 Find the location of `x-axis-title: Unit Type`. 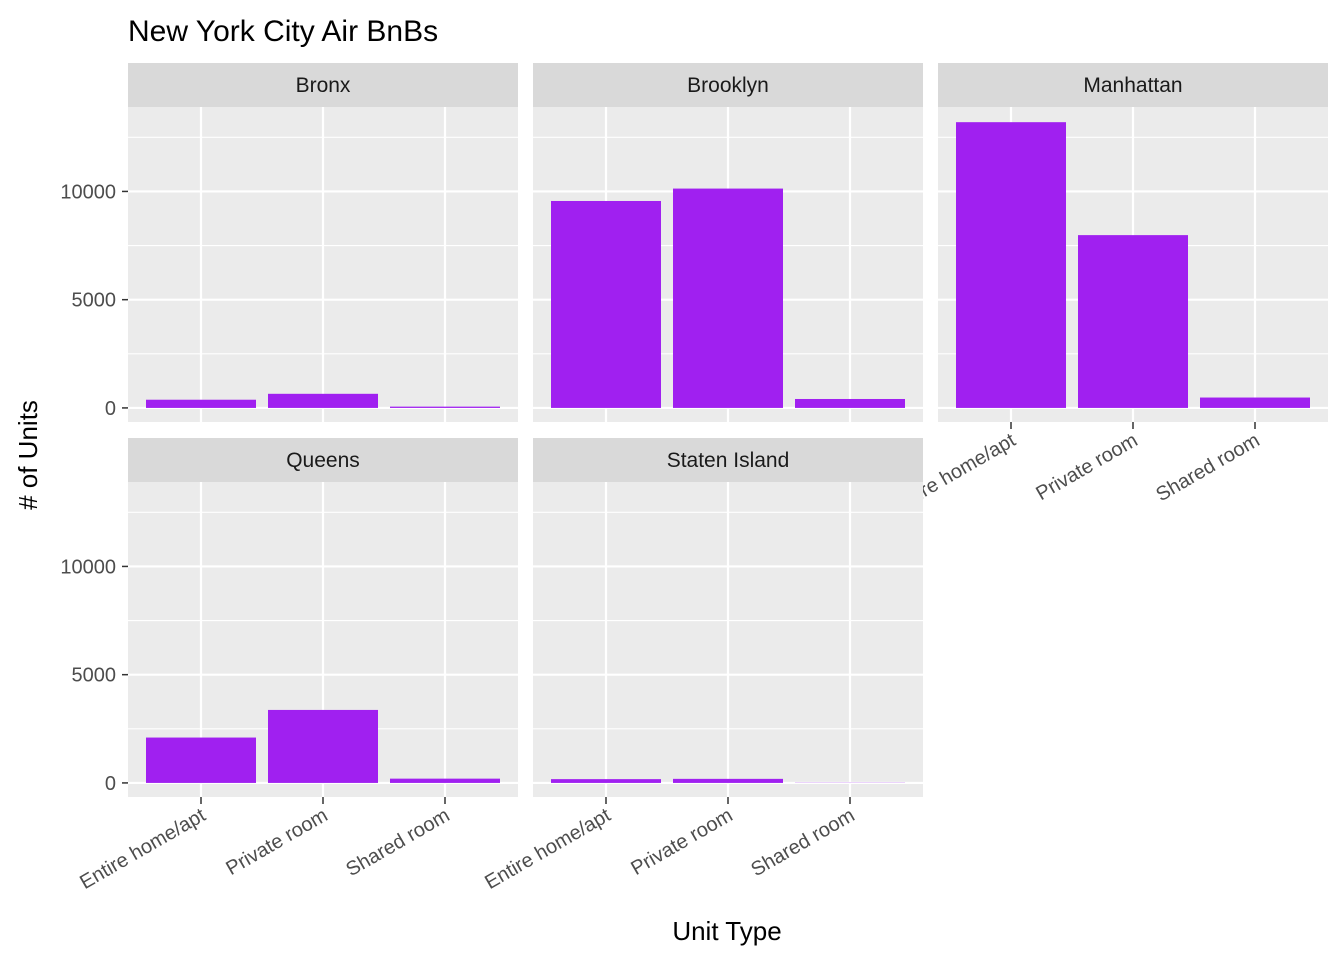

x-axis-title: Unit Type is located at coordinates (726, 931).